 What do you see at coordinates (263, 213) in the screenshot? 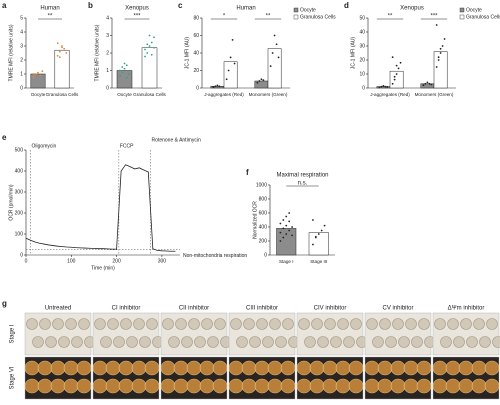
I see `y-tick-label: 600` at bounding box center [263, 213].